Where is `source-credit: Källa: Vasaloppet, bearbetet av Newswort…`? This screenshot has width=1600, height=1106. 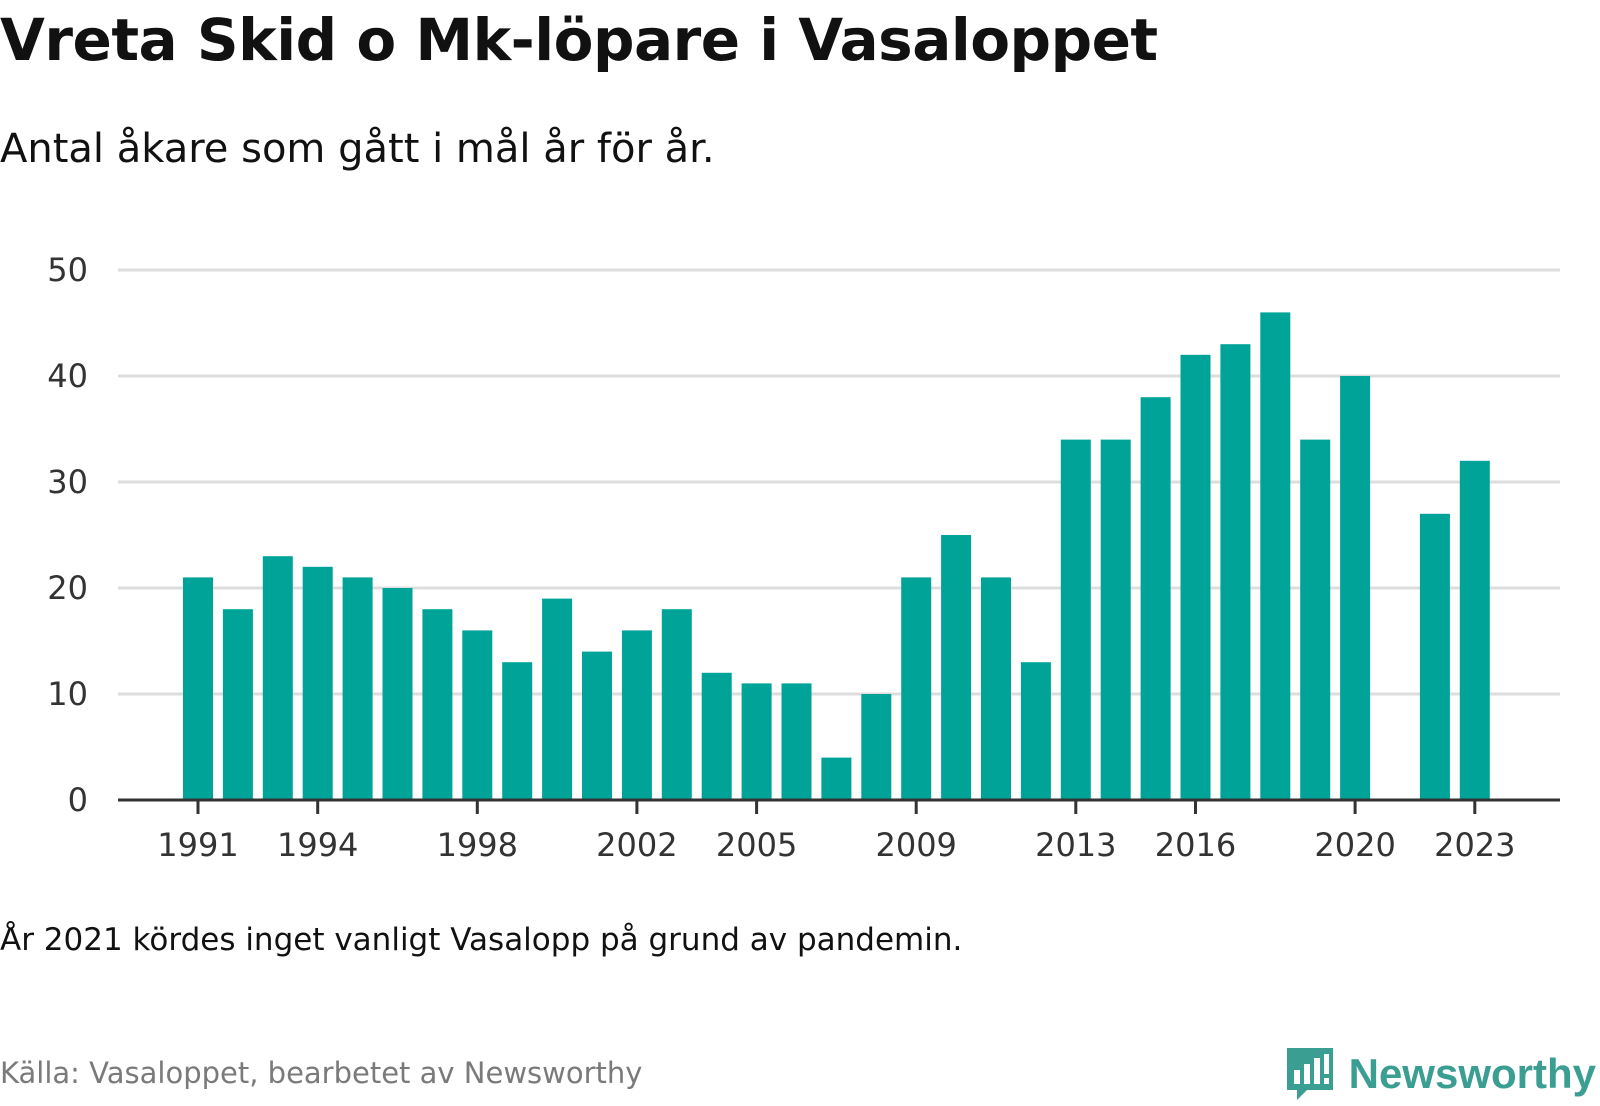 source-credit: Källa: Vasaloppet, bearbetet av Newswort… is located at coordinates (321, 1073).